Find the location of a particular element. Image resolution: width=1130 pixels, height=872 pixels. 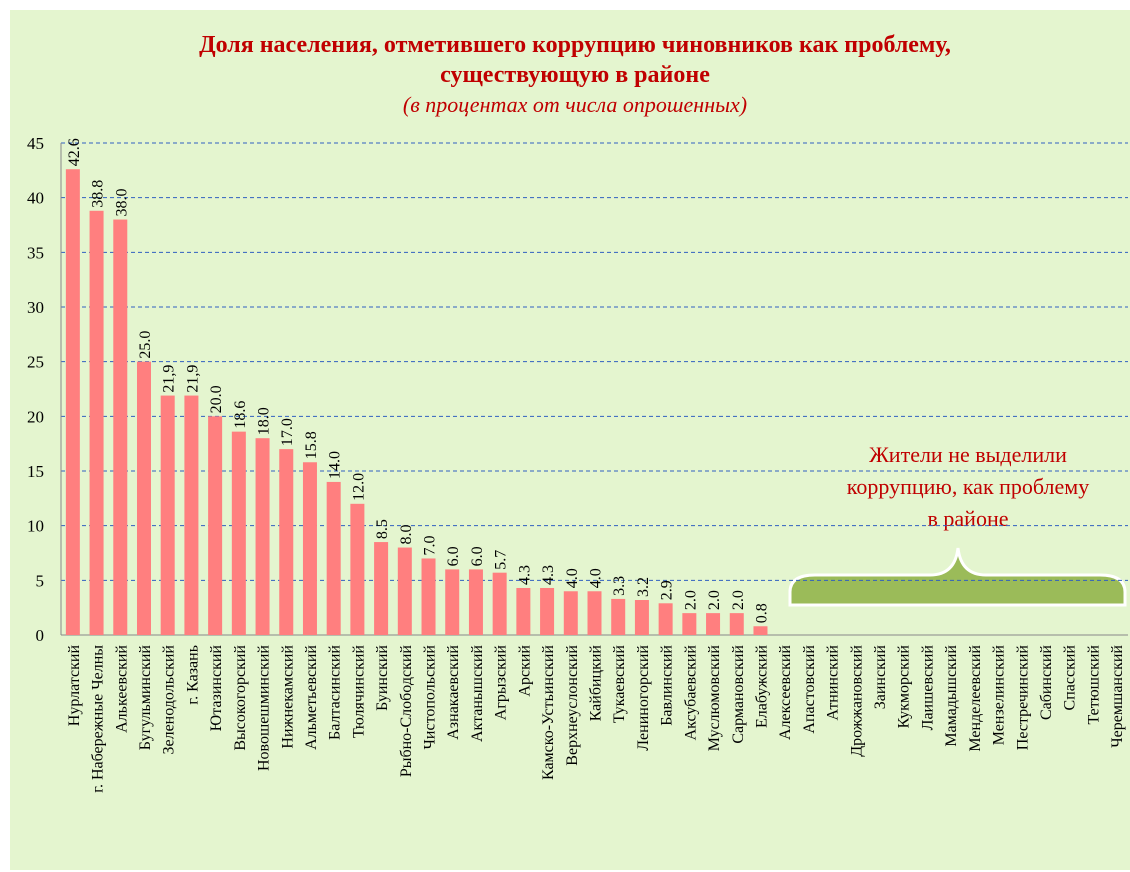

annotation: в районе is located at coordinates (968, 518).